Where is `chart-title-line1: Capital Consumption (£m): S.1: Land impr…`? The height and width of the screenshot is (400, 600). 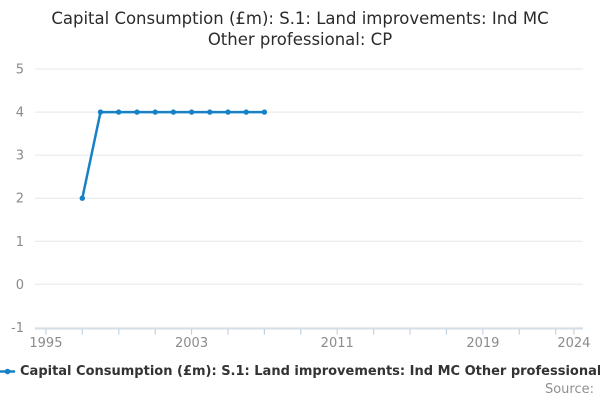
chart-title-line1: Capital Consumption (£m): S.1: Land impr… is located at coordinates (300, 18).